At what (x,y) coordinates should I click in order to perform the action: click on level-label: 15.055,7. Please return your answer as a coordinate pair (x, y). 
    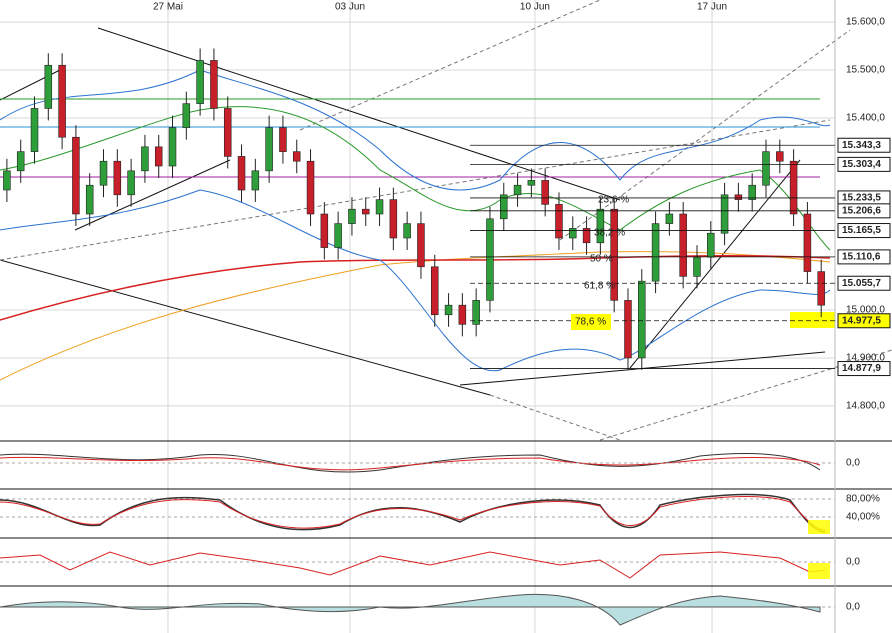
    Looking at the image, I should click on (861, 283).